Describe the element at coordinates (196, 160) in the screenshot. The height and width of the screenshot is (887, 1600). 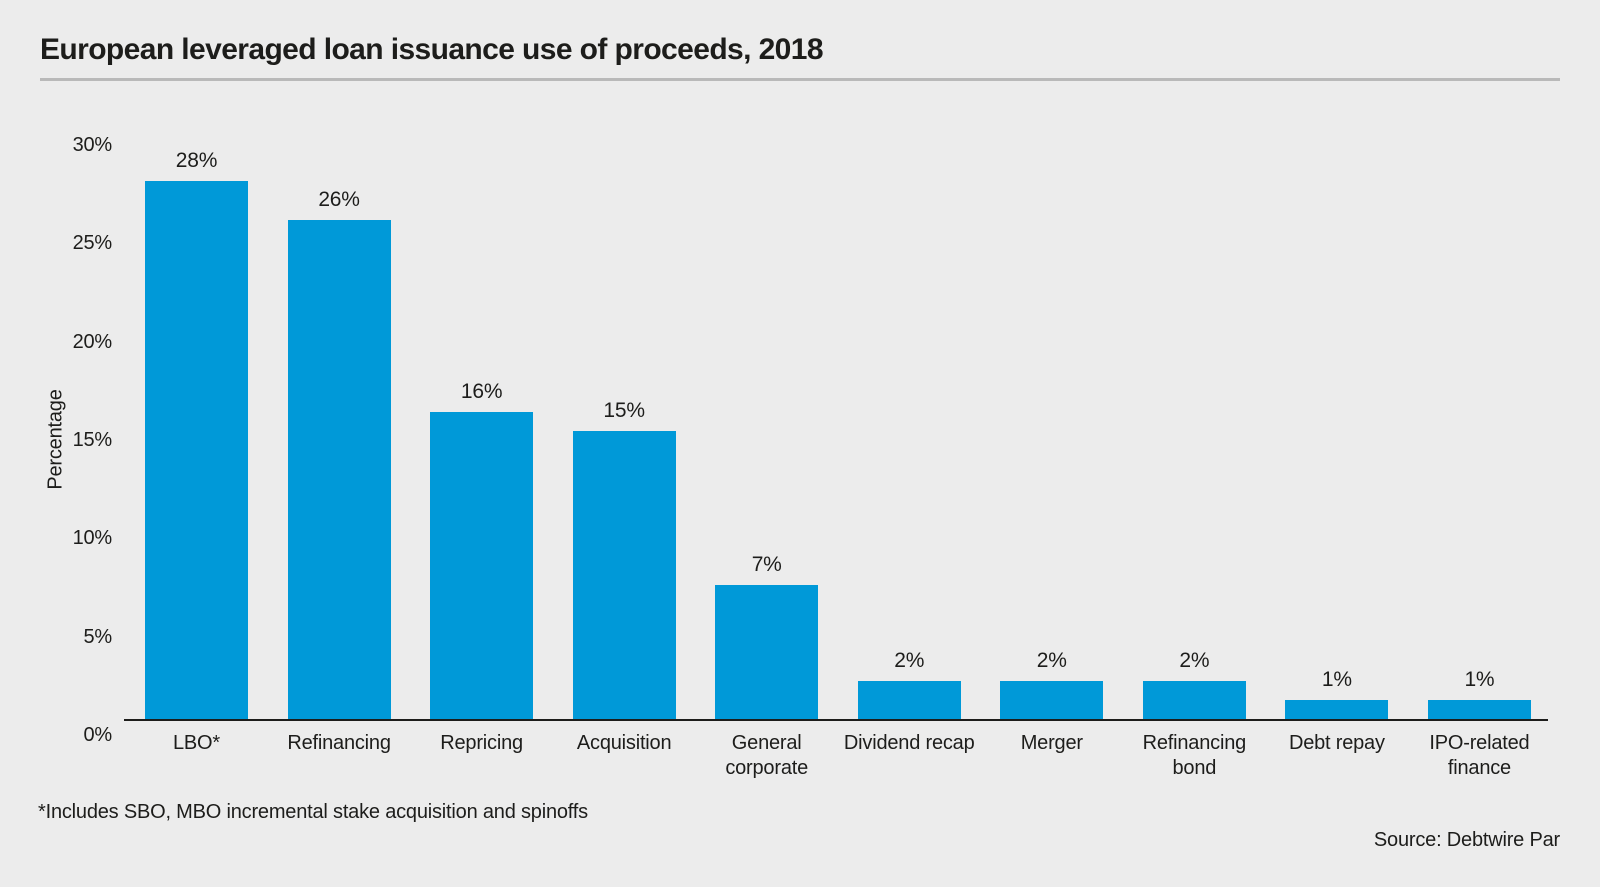
I see `bar-value-label: 28%` at that location.